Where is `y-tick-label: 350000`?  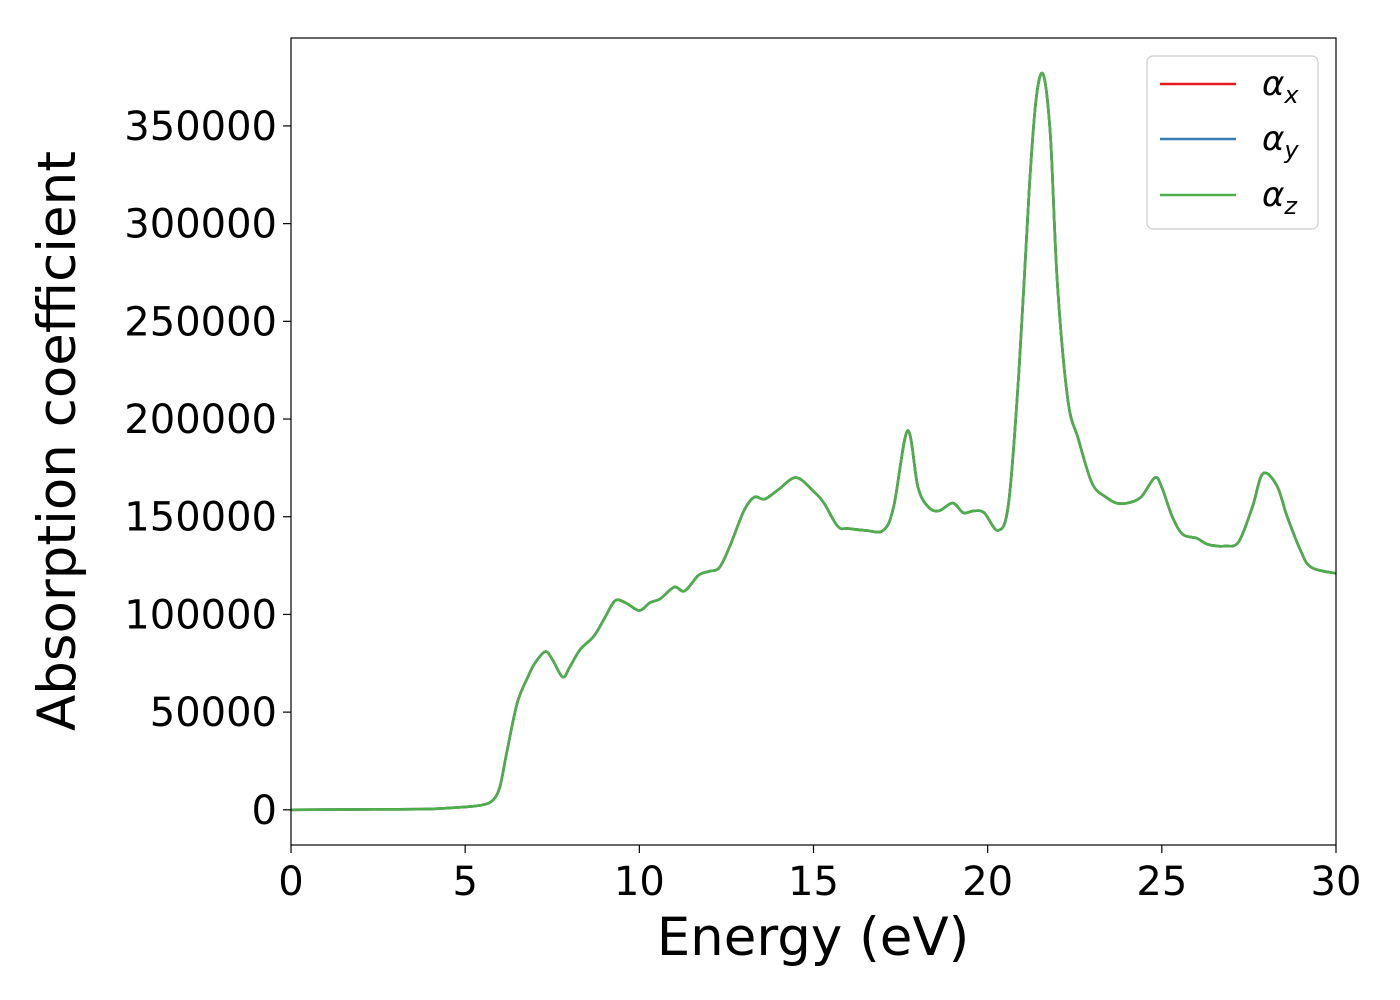 y-tick-label: 350000 is located at coordinates (200, 127).